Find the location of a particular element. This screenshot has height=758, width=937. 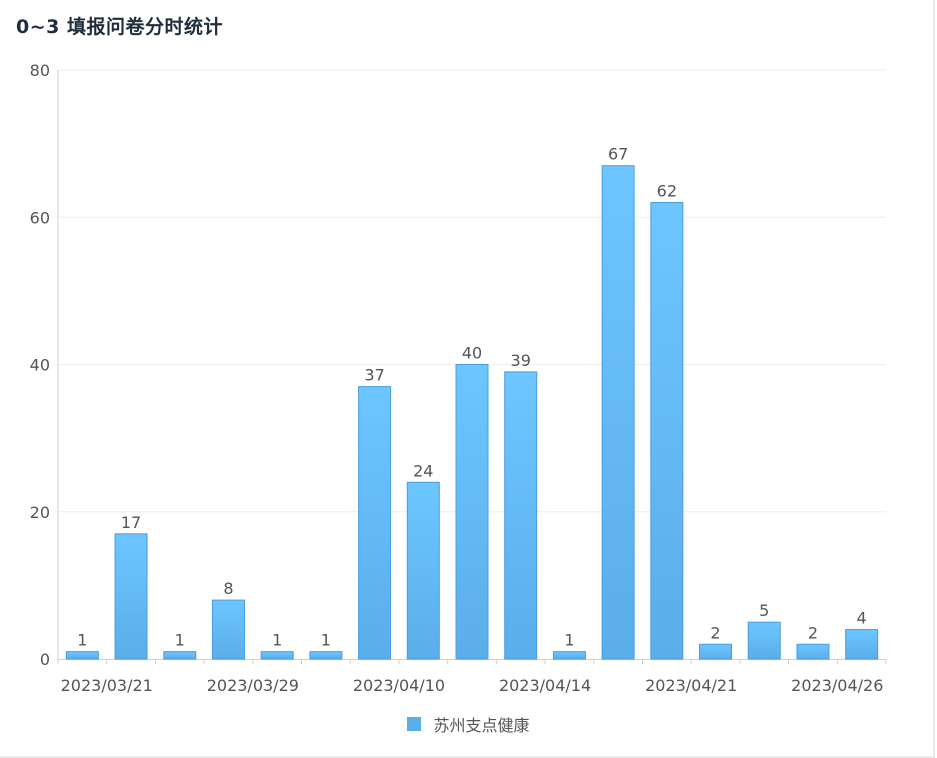

legend-item: 苏州支点健康 is located at coordinates (468, 724).